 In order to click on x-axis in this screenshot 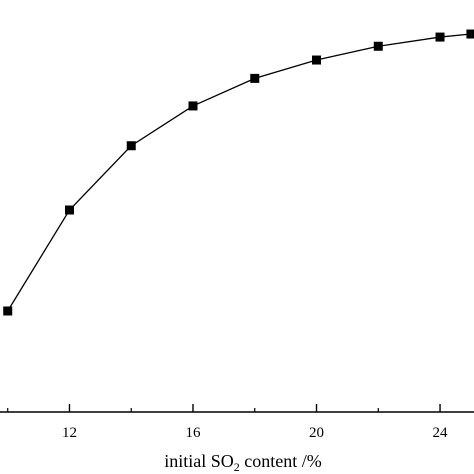, I will do `click(237, 408)`.